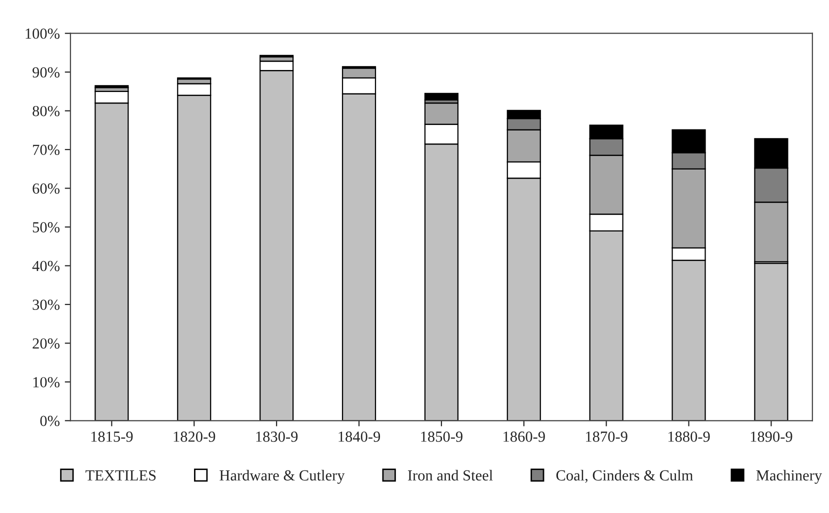 The height and width of the screenshot is (513, 829). I want to click on legend-label: Machinery, so click(789, 477).